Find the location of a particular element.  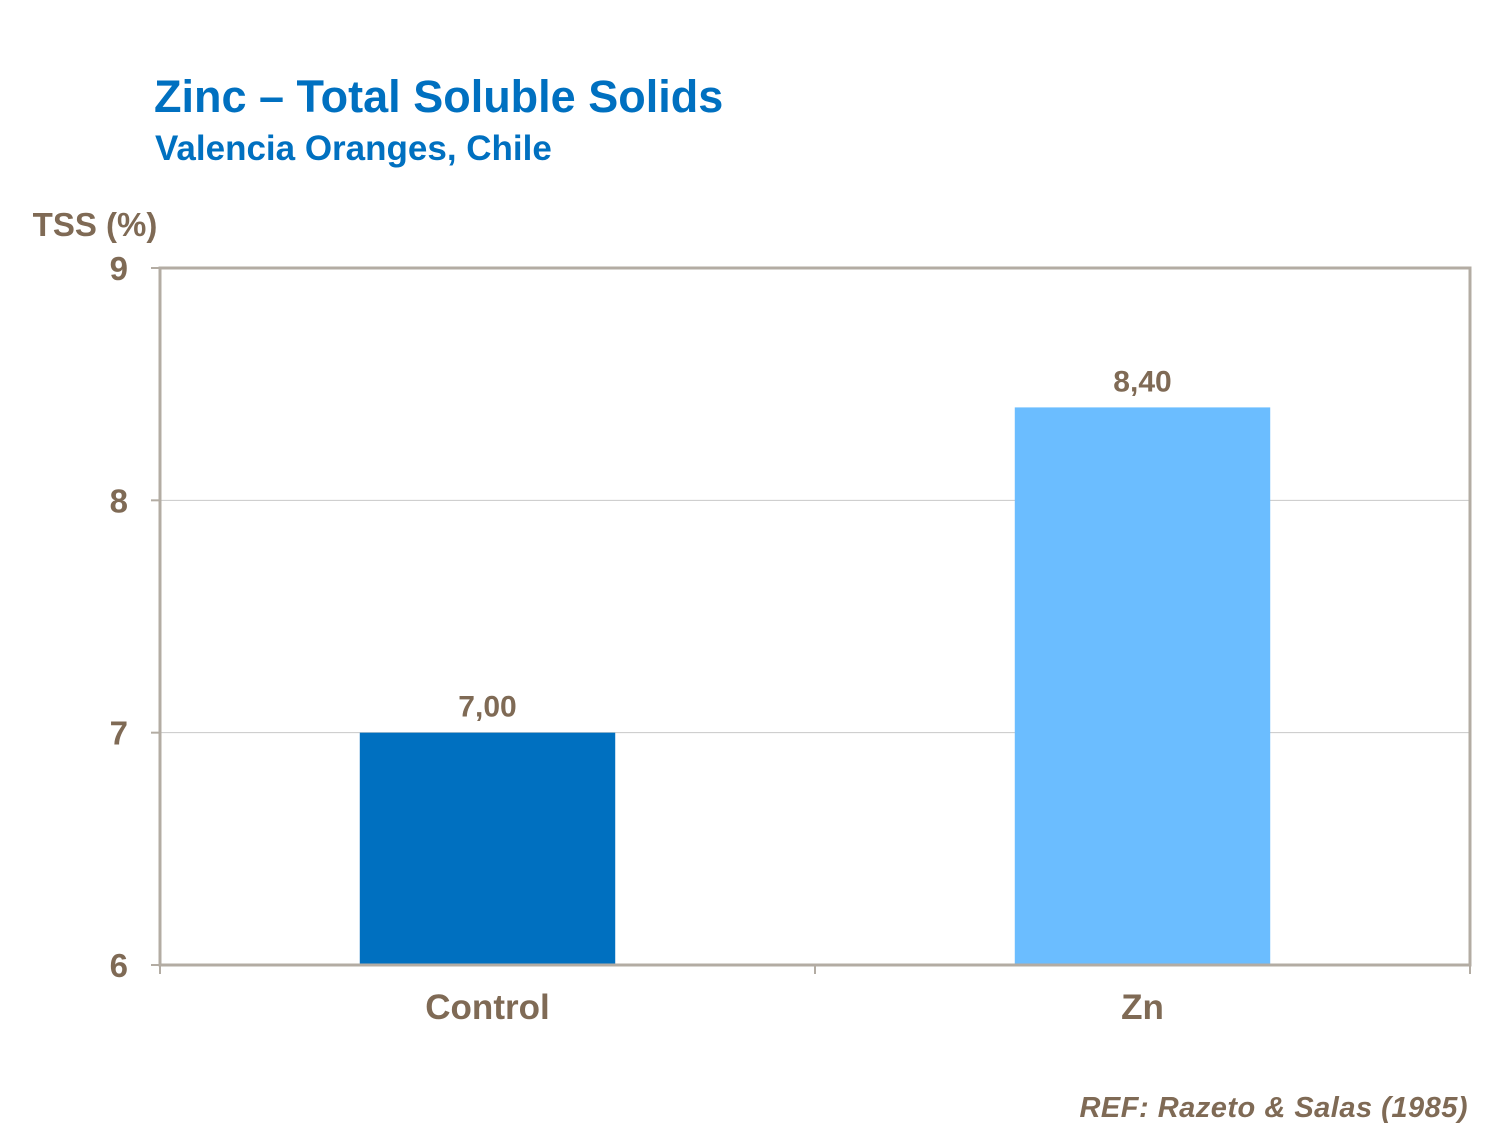

data-label: 8,40 is located at coordinates (1142, 381).